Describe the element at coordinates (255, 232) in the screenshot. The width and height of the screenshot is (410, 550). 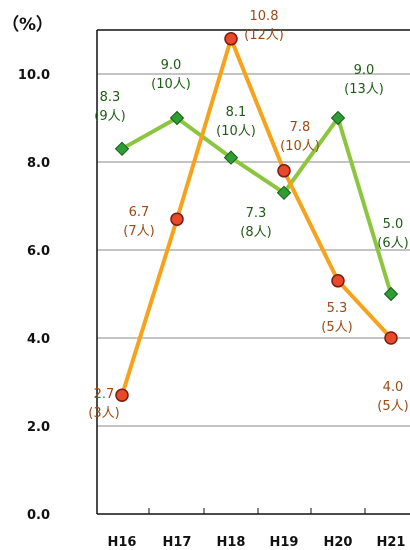
I see `count-label-green-h19: (8人)` at that location.